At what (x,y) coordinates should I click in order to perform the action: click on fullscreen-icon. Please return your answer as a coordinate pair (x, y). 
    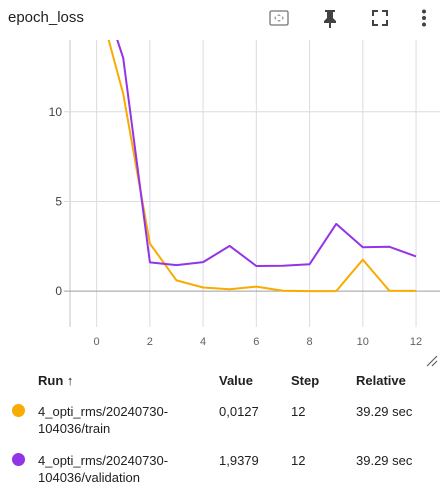
    Looking at the image, I should click on (380, 18).